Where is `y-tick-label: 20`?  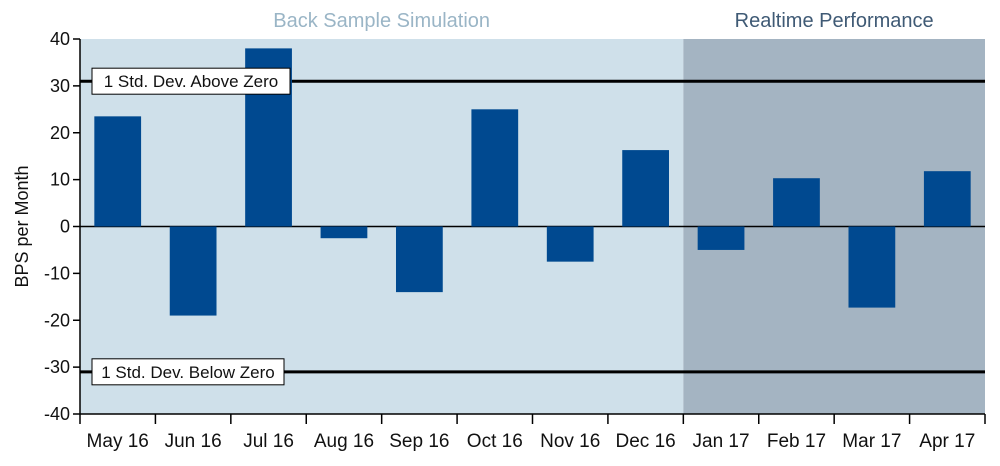
y-tick-label: 20 is located at coordinates (60, 133).